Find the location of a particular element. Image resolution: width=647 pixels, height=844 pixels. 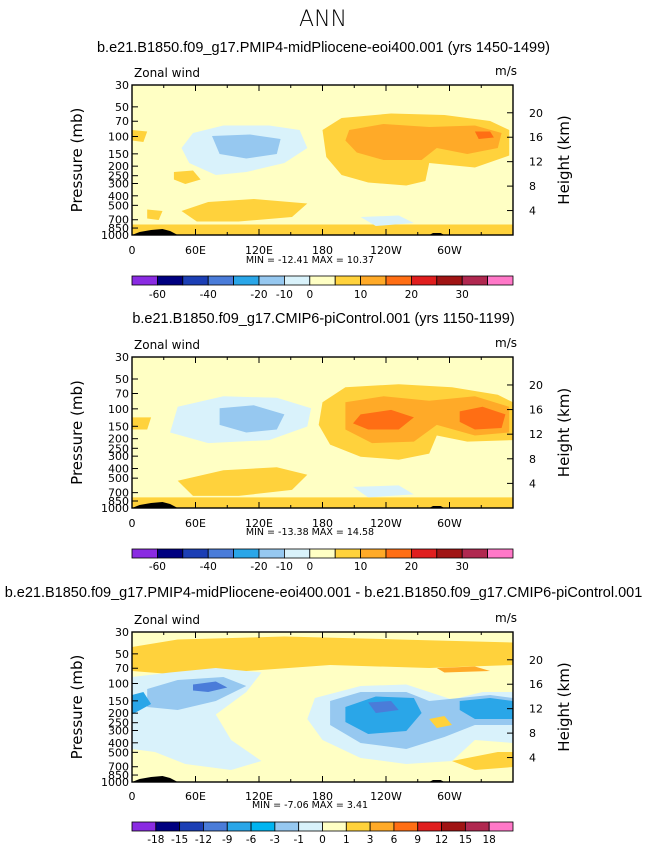

colorbar-label: -3 is located at coordinates (275, 839).